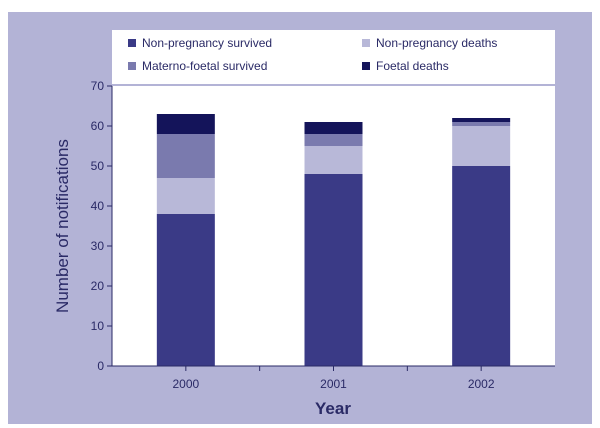 This screenshot has width=600, height=428. I want to click on y-axis-title: Number of notifications, so click(62, 226).